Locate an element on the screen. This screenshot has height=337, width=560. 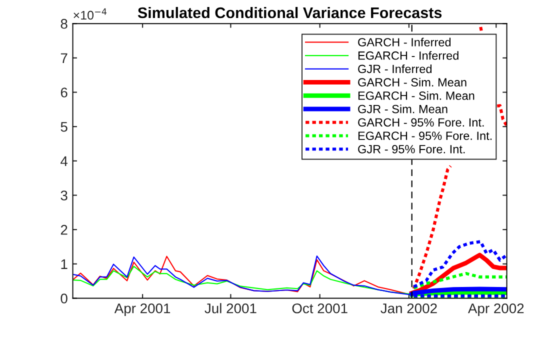
y-tick-label: 0 is located at coordinates (64, 299).